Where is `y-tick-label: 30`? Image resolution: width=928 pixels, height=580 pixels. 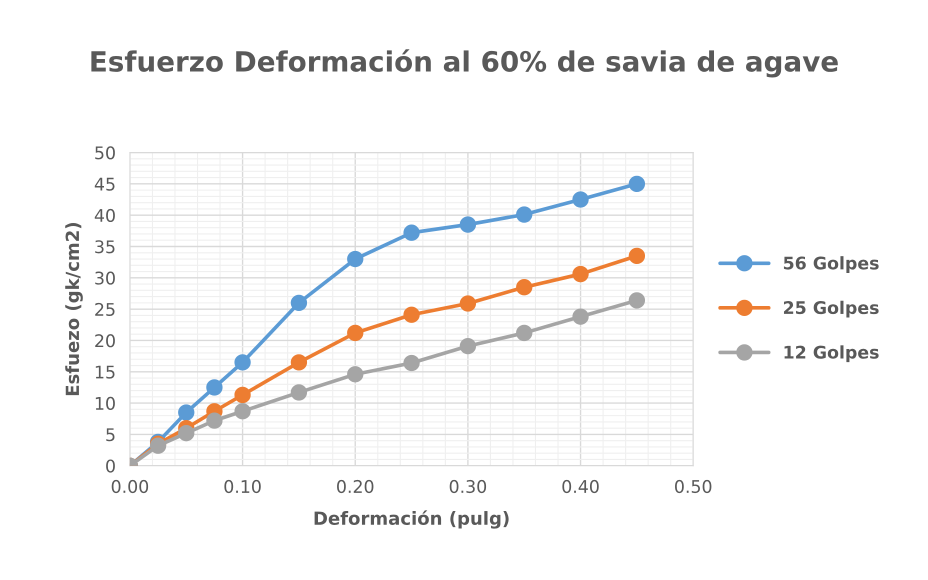
y-tick-label: 30 is located at coordinates (105, 278).